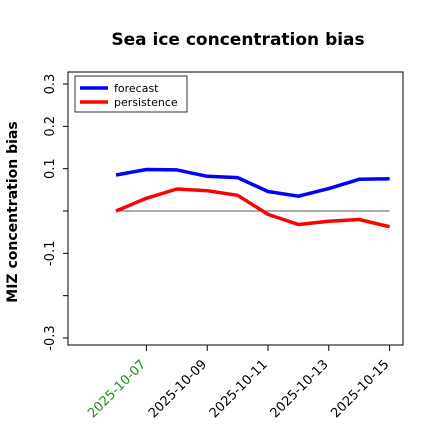 The image size is (440, 440). What do you see at coordinates (117, 389) in the screenshot?
I see `x-tick-label: 2025-10-07` at bounding box center [117, 389].